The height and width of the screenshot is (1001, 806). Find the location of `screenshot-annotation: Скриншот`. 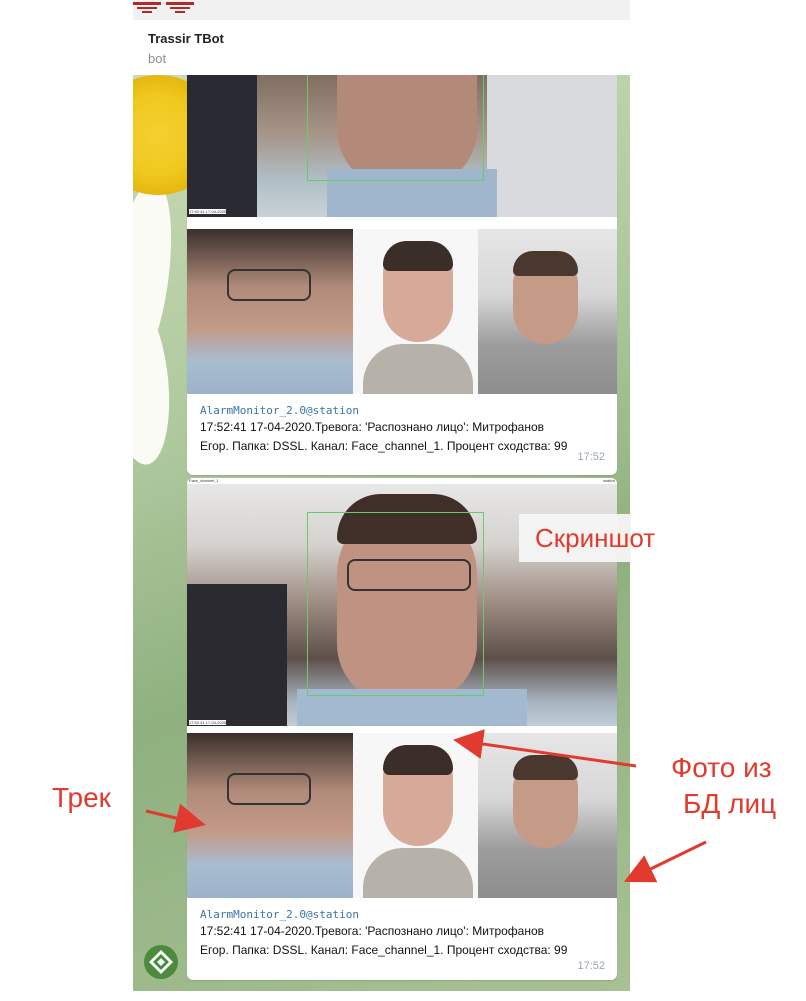

screenshot-annotation: Скриншот is located at coordinates (587, 538).